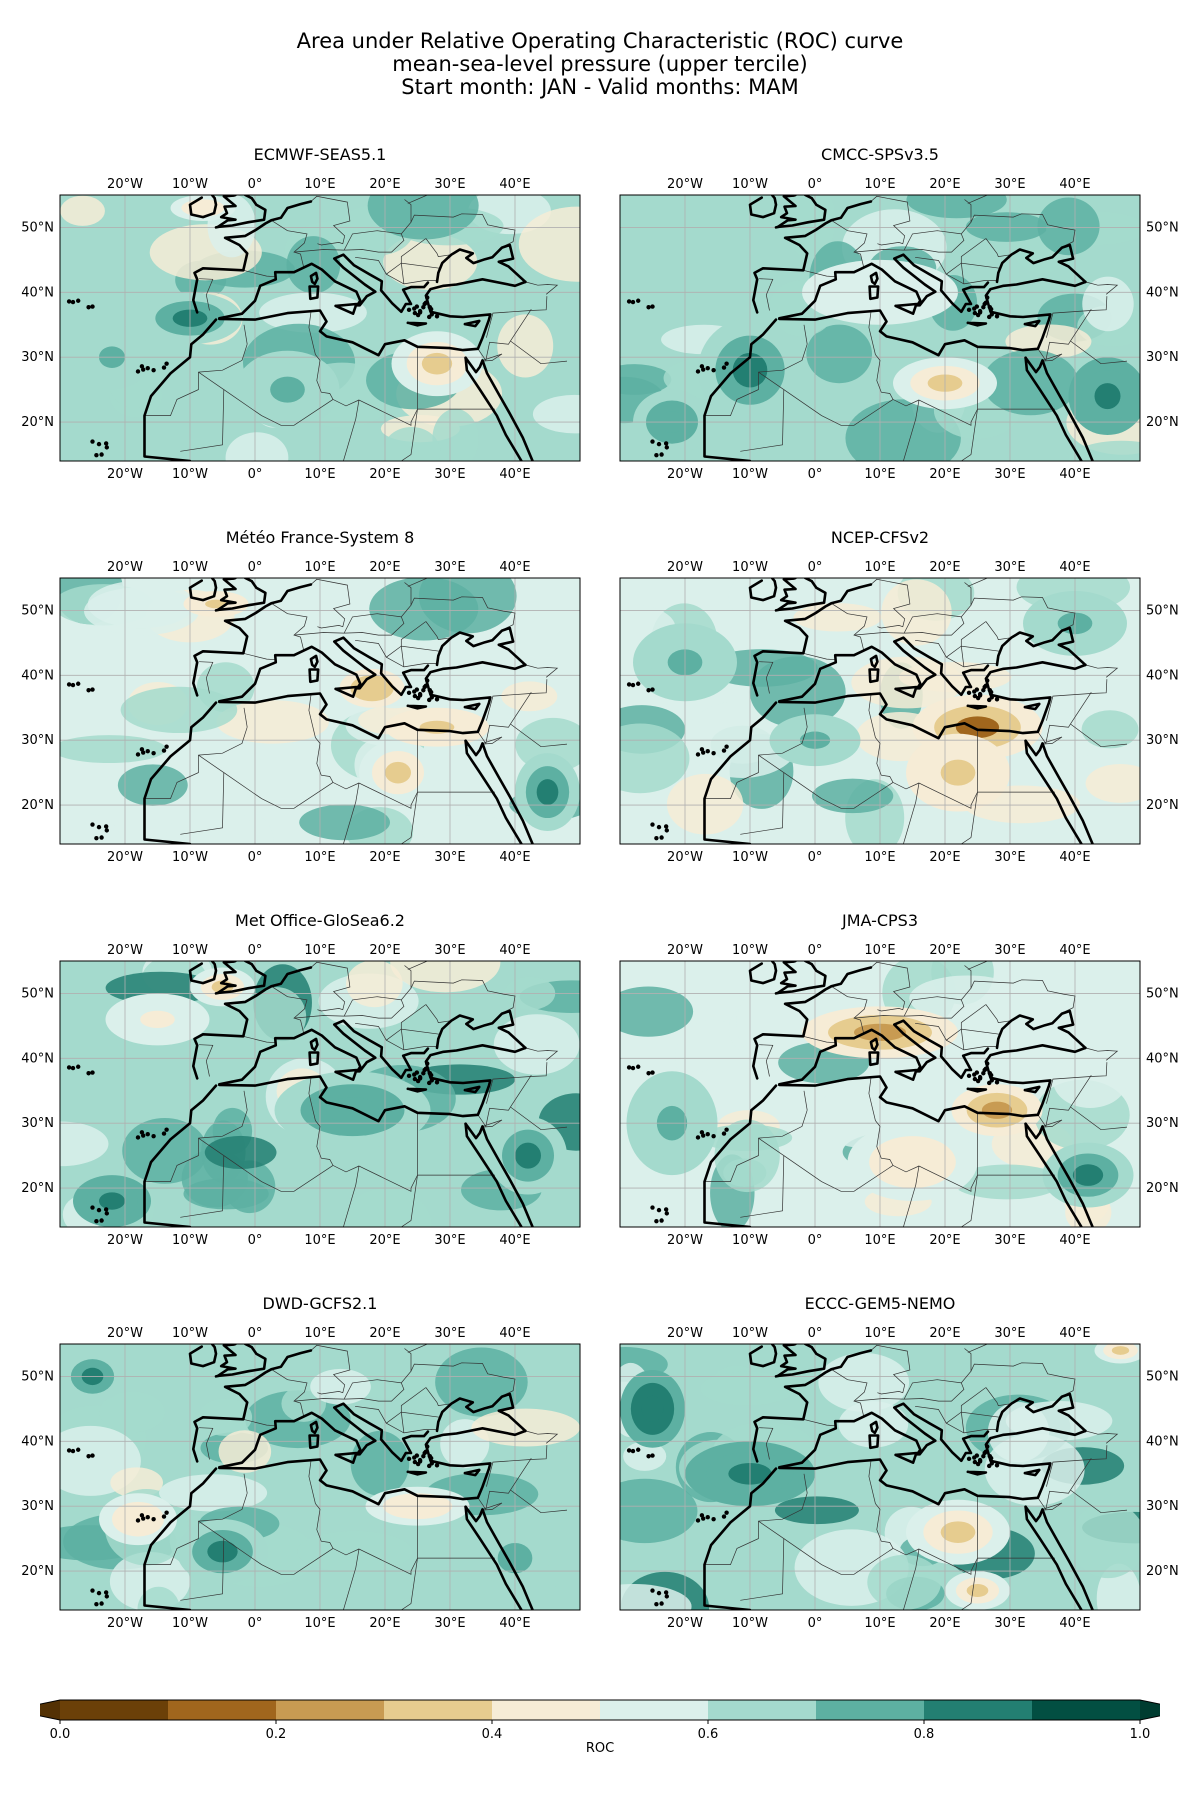 This screenshot has height=1800, width=1200. I want to click on colorbar-tick-label: 0.0, so click(60, 1734).